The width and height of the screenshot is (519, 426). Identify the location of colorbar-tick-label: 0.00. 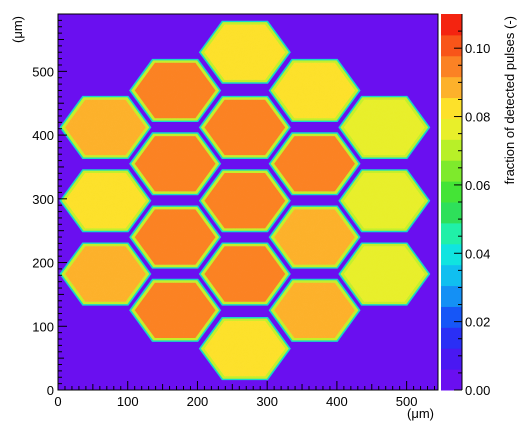
(477, 390).